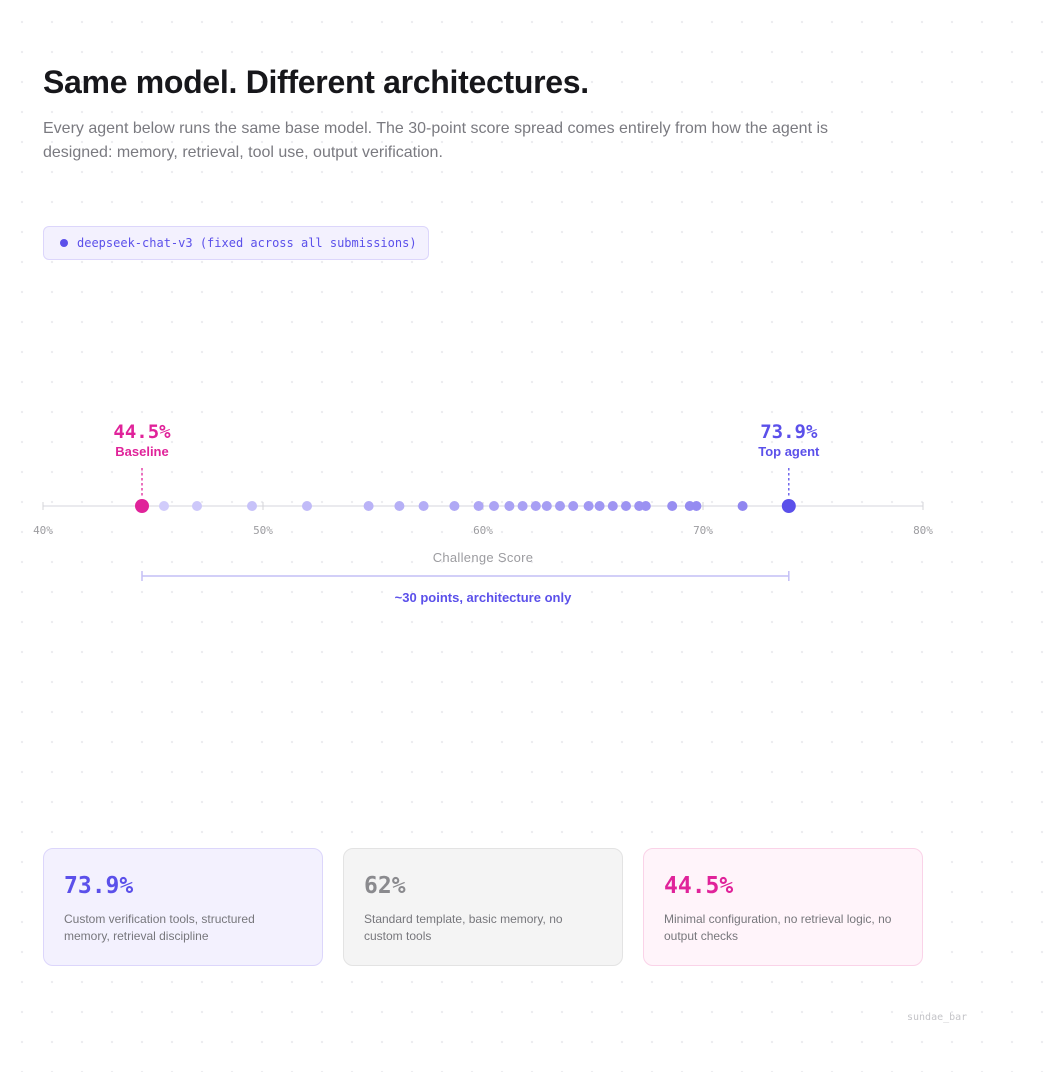 This screenshot has height=1072, width=1046. Describe the element at coordinates (263, 530) in the screenshot. I see `x-tick-label: 50%` at that location.